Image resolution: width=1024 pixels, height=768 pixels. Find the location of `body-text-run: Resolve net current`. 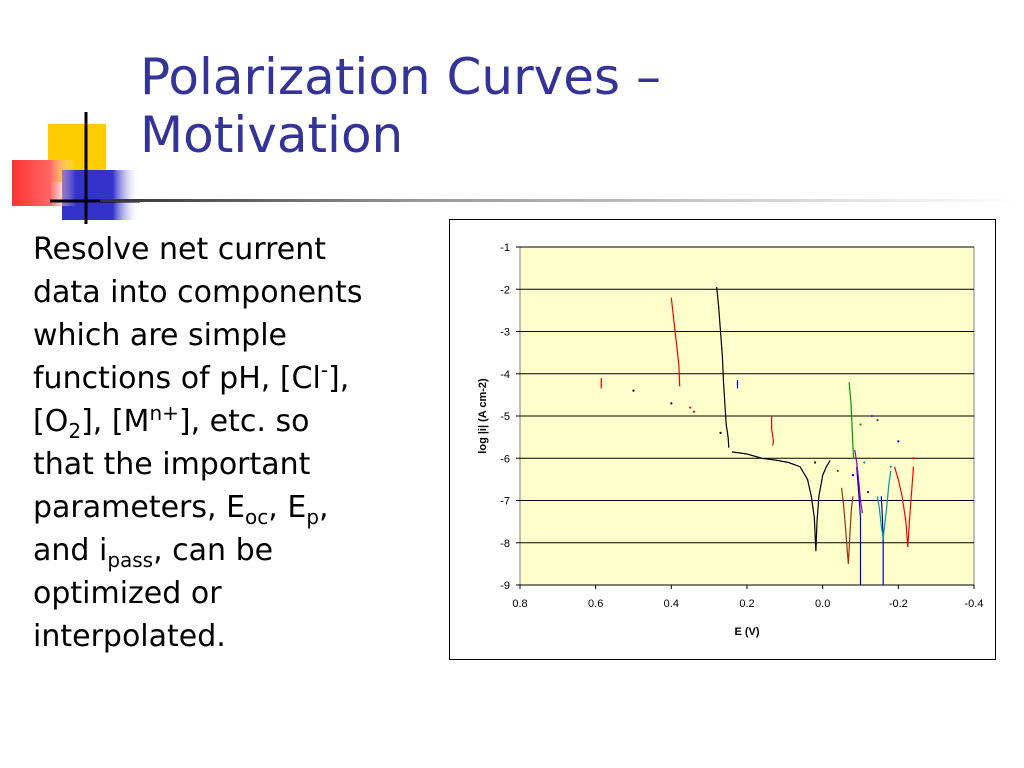

body-text-run: Resolve net current is located at coordinates (180, 249).